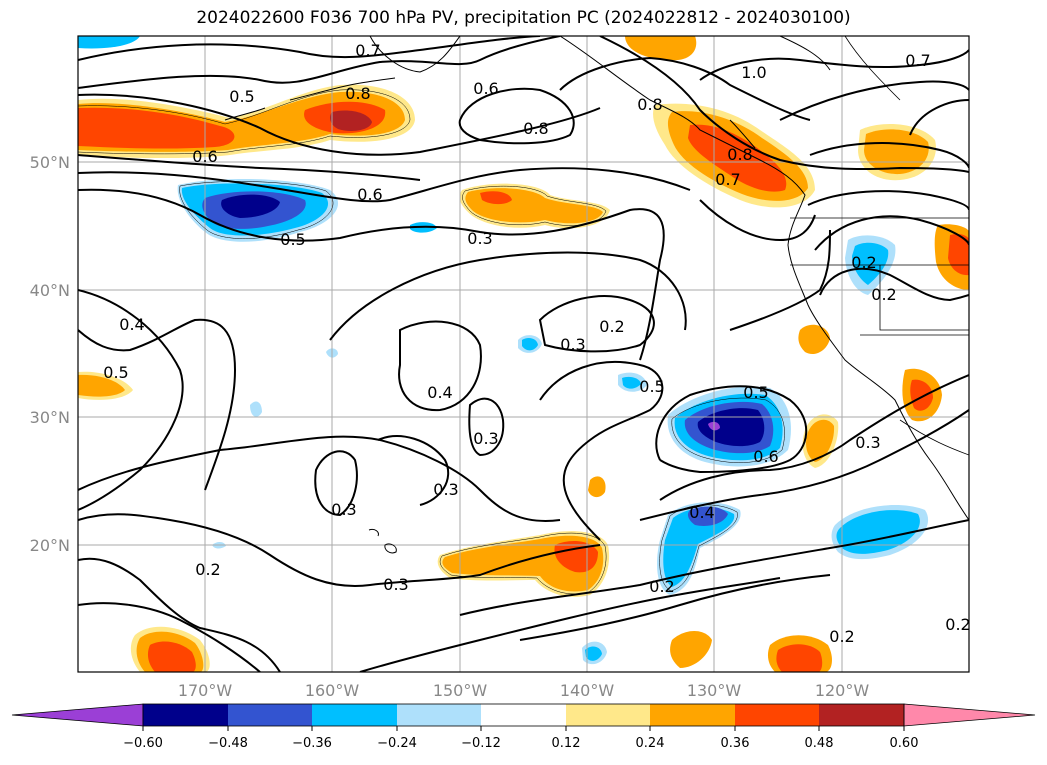 Image resolution: width=1047 pixels, height=765 pixels. I want to click on colorbar-tick-label: −0.36, so click(312, 743).